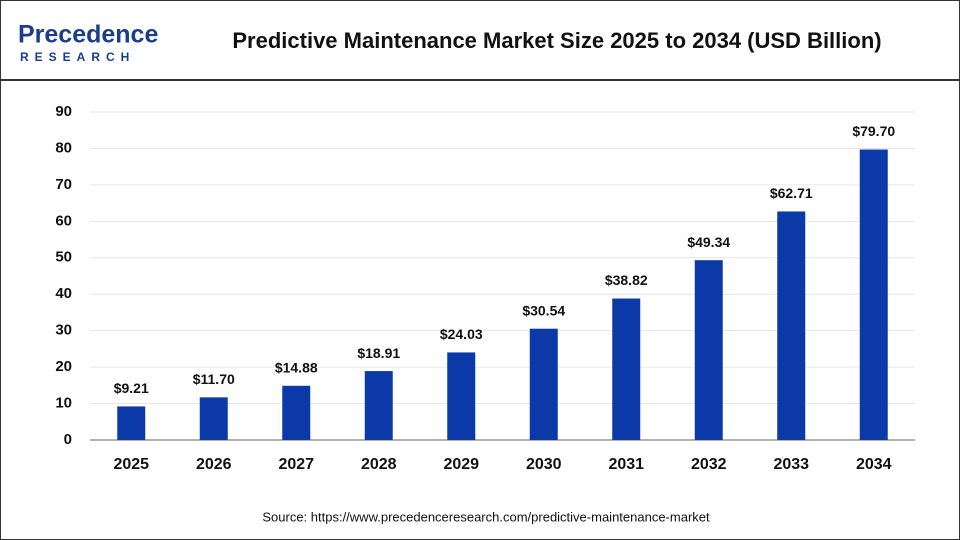 The image size is (960, 540). What do you see at coordinates (873, 131) in the screenshot?
I see `value-label: $79.70` at bounding box center [873, 131].